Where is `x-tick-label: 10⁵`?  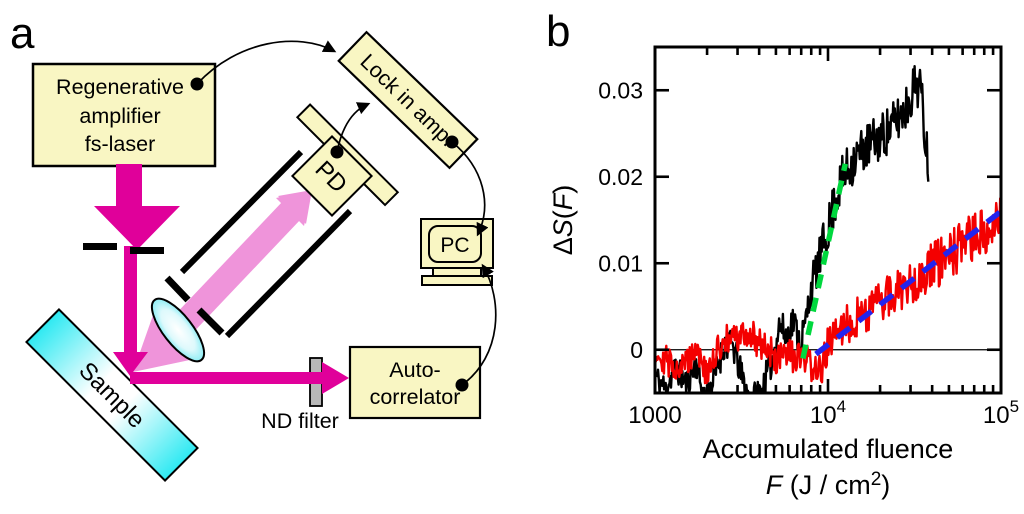
x-tick-label: 10⁵ is located at coordinates (1001, 413).